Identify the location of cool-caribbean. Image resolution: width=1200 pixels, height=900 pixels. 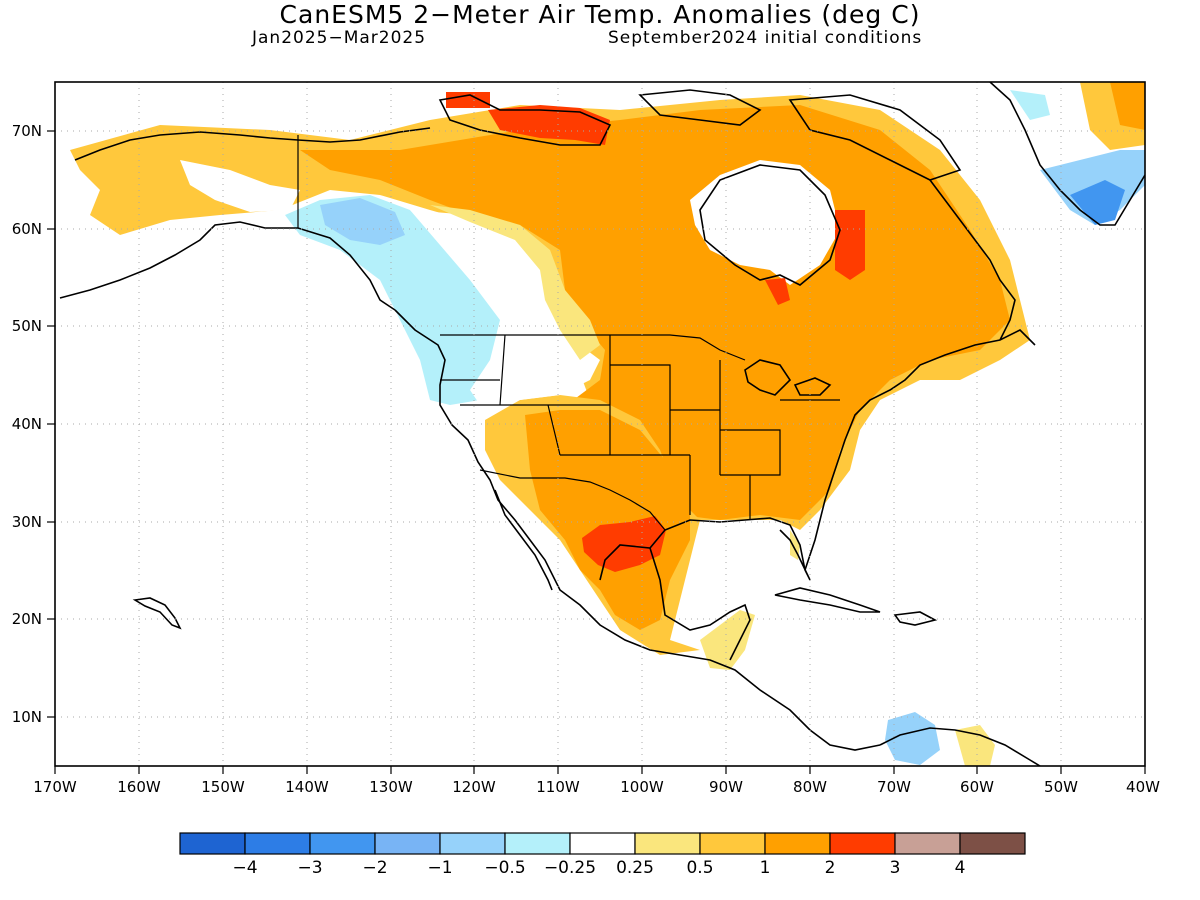
(912, 738).